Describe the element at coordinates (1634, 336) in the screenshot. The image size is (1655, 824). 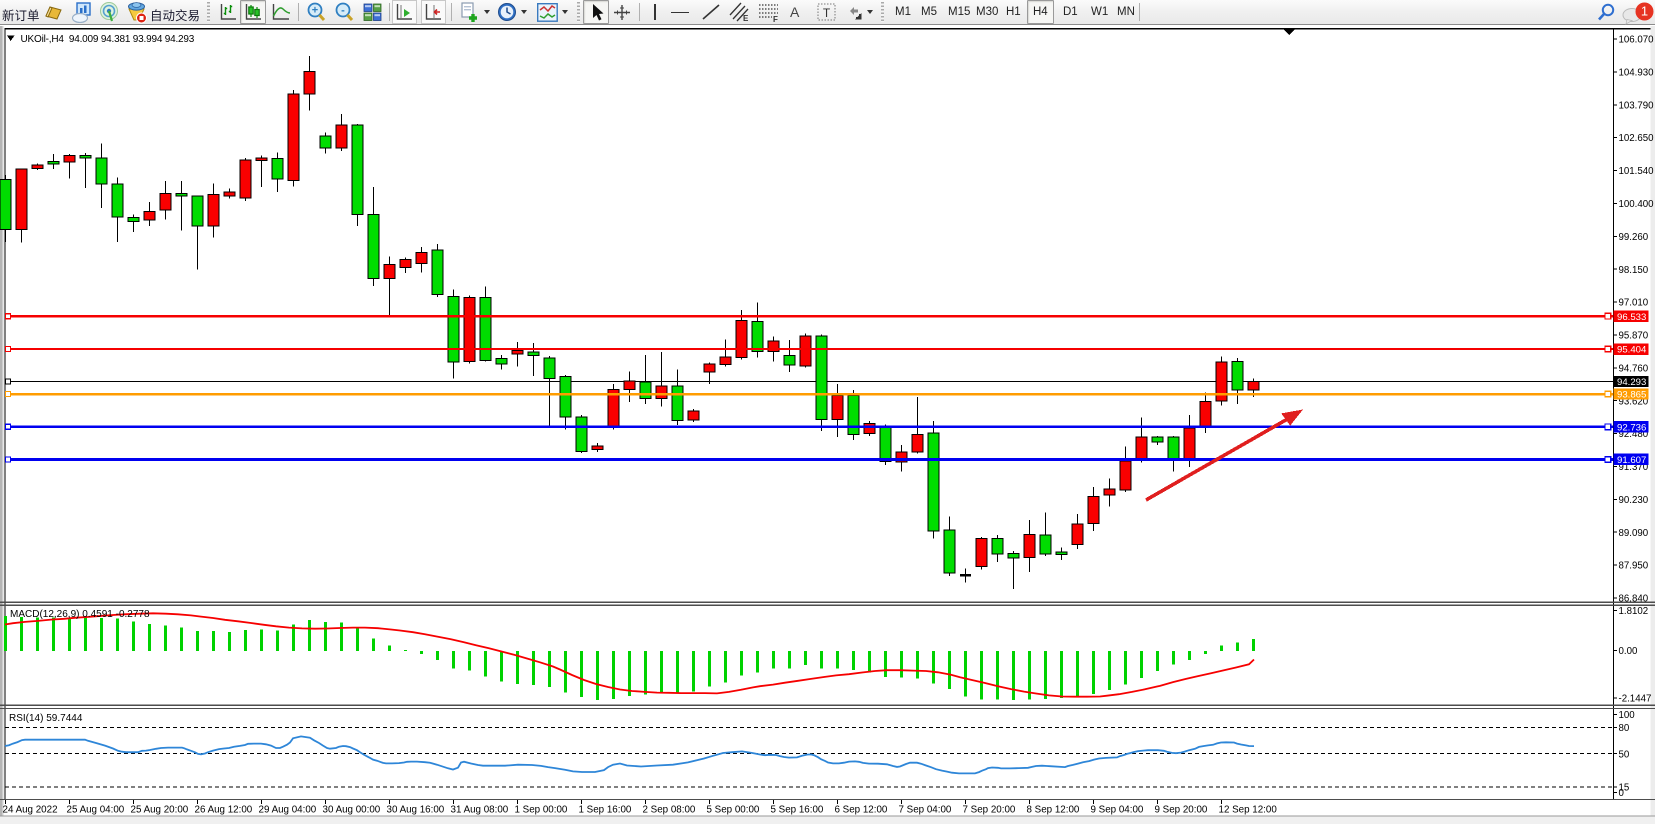
I see `svg-text: 95.870` at that location.